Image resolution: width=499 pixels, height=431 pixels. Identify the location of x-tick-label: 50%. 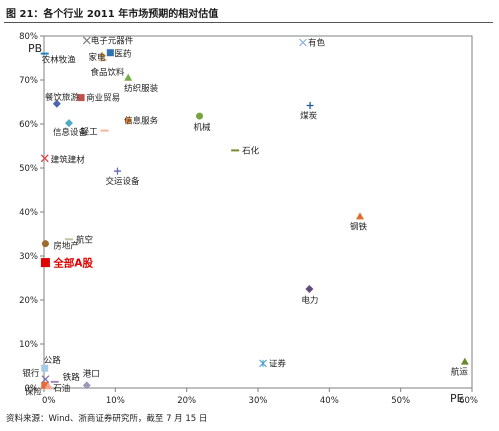
(400, 401).